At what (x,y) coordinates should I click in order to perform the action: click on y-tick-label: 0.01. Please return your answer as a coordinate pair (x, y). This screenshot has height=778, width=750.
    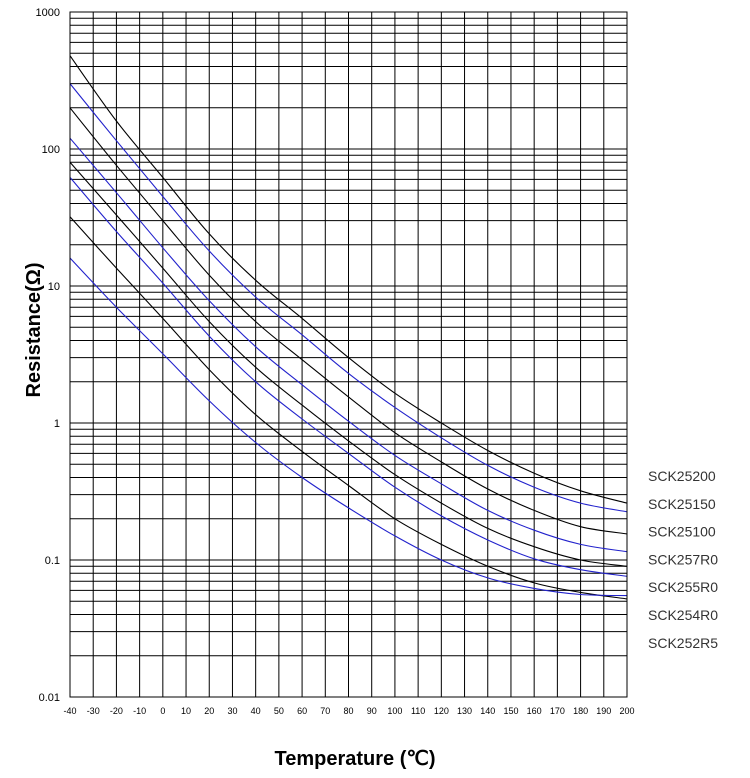
    Looking at the image, I should click on (49, 698).